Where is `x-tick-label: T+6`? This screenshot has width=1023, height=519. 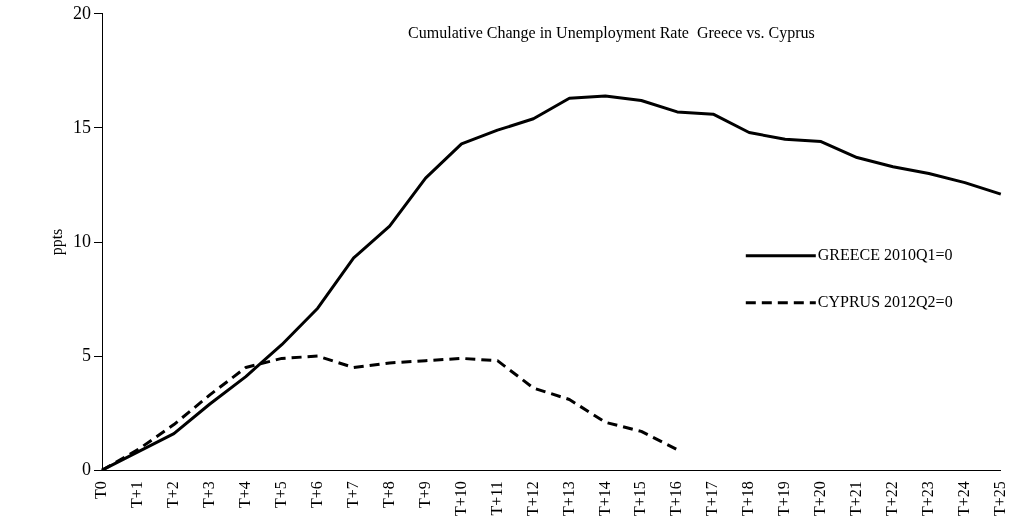
x-tick-label: T+6 is located at coordinates (316, 494).